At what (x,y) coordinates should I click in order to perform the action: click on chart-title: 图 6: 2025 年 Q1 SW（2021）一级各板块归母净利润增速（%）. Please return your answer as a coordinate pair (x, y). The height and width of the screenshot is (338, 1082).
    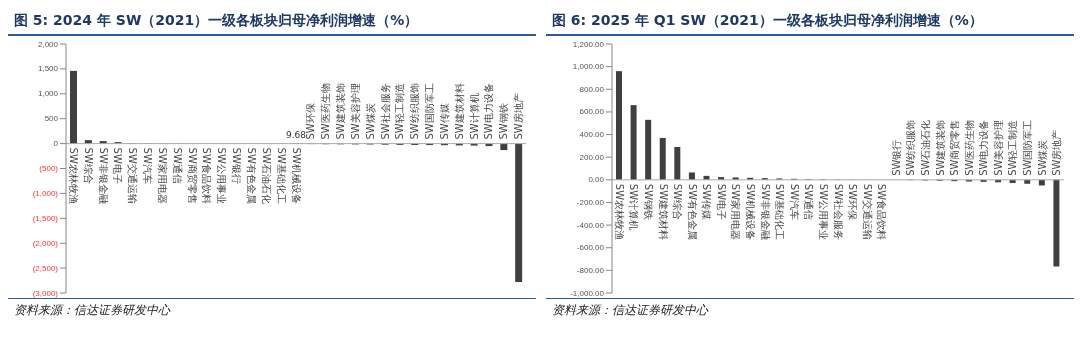
    Looking at the image, I should click on (810, 22).